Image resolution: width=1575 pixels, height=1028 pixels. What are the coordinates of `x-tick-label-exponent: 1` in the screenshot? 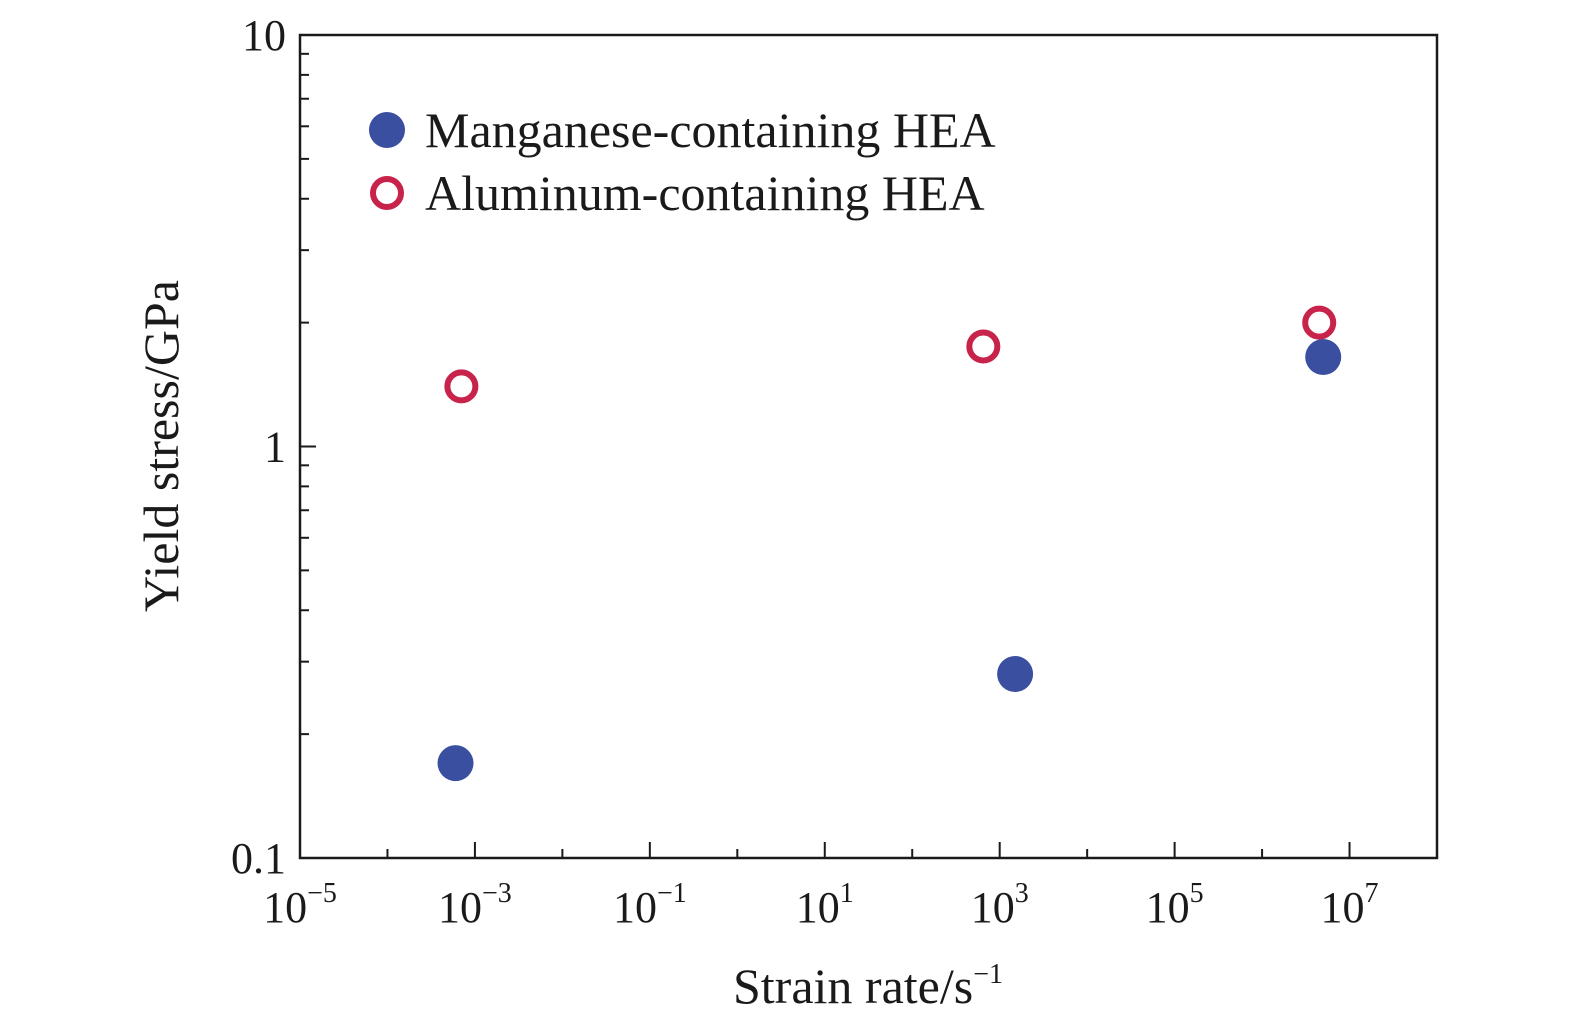 It's located at (847, 893).